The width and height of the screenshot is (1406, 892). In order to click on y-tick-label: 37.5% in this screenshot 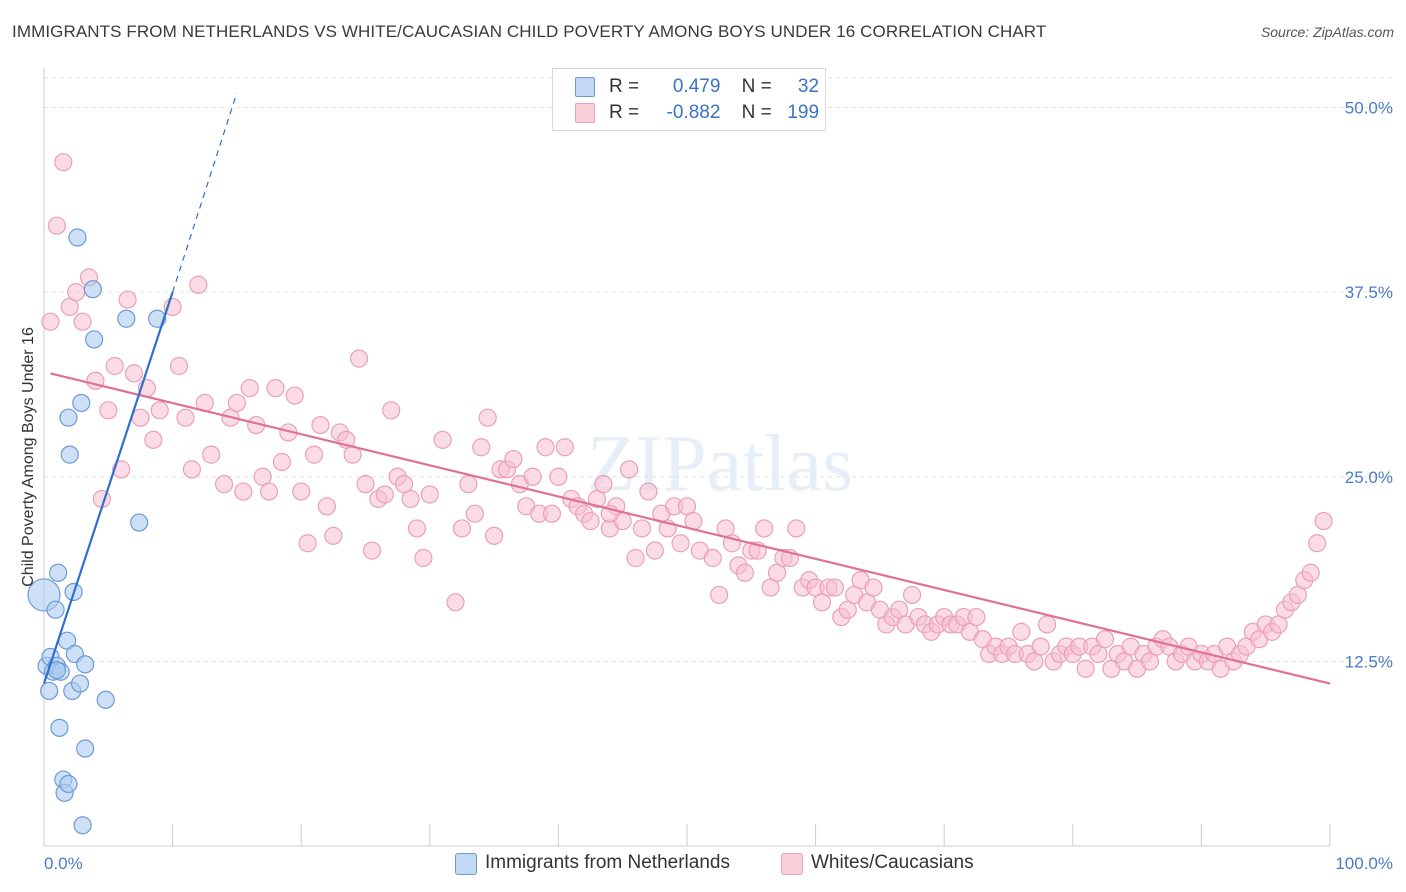, I will do `click(1369, 292)`.